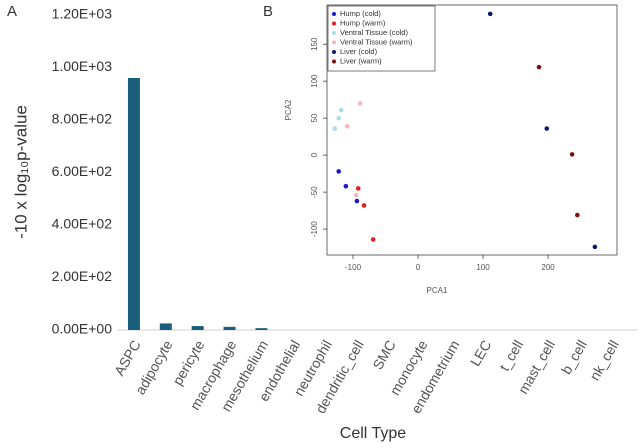 Image resolution: width=642 pixels, height=448 pixels. I want to click on panel-label: B, so click(268, 11).